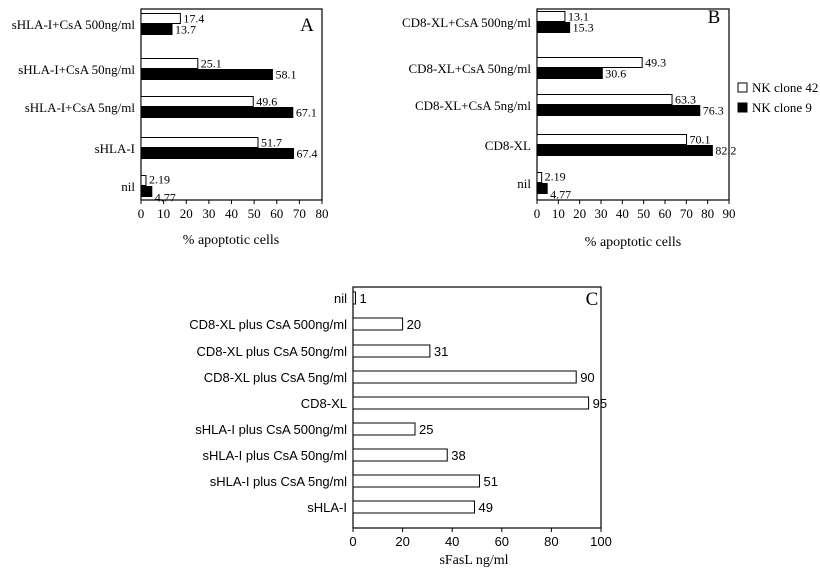 The height and width of the screenshot is (570, 820). What do you see at coordinates (274, 455) in the screenshot?
I see `category-label-shla-i-plus-csa-50ng-ml: sHLA-I plus CsA 50ng/ml` at bounding box center [274, 455].